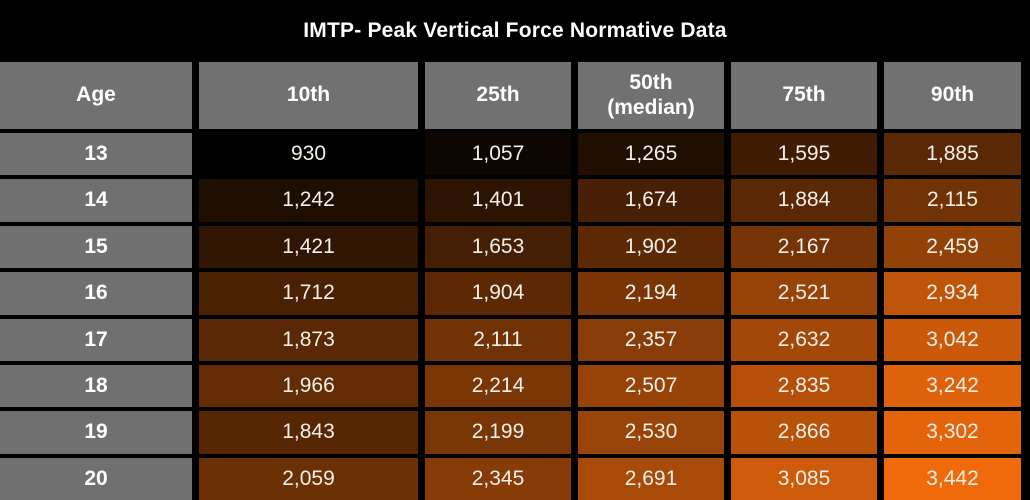 The width and height of the screenshot is (1030, 500). What do you see at coordinates (498, 154) in the screenshot?
I see `value-cell: 1,057` at bounding box center [498, 154].